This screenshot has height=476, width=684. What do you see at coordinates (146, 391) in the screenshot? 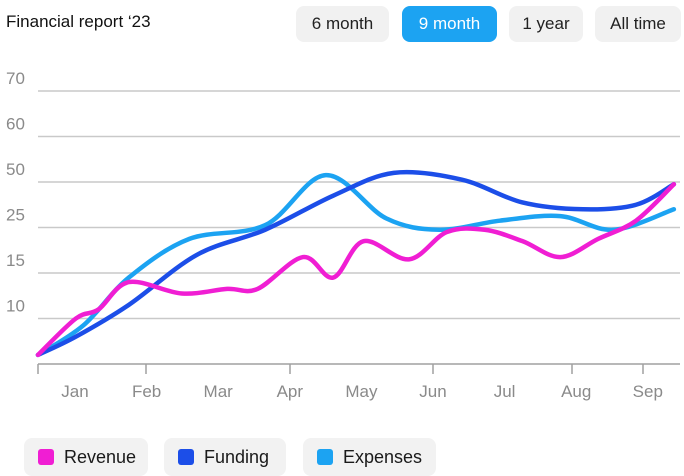
I see `x-tick-label: Feb` at bounding box center [146, 391].